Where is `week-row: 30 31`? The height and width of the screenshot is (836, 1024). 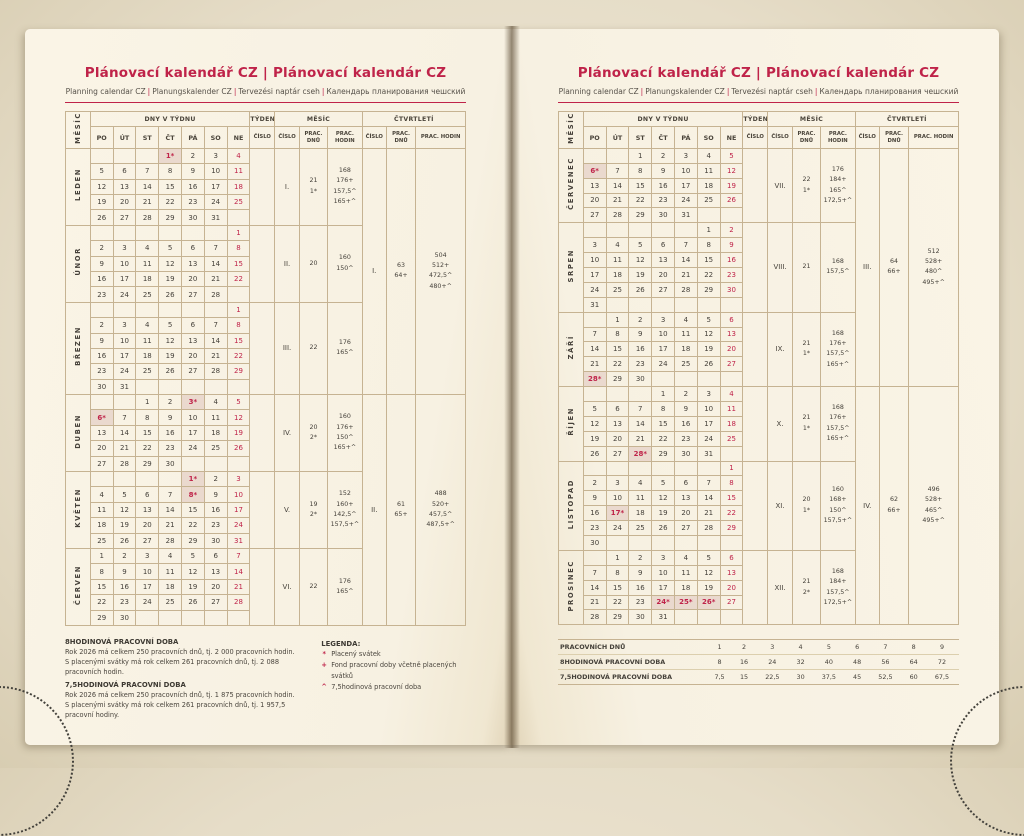 week-row: 30 31 is located at coordinates (266, 387).